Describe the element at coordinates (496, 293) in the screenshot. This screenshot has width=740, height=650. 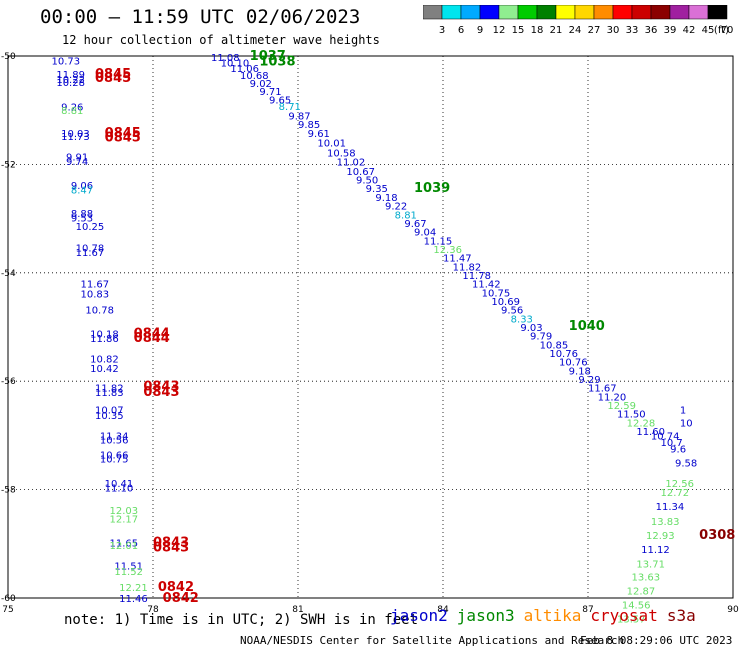
I see `wave-height-label: 10.75` at that location.